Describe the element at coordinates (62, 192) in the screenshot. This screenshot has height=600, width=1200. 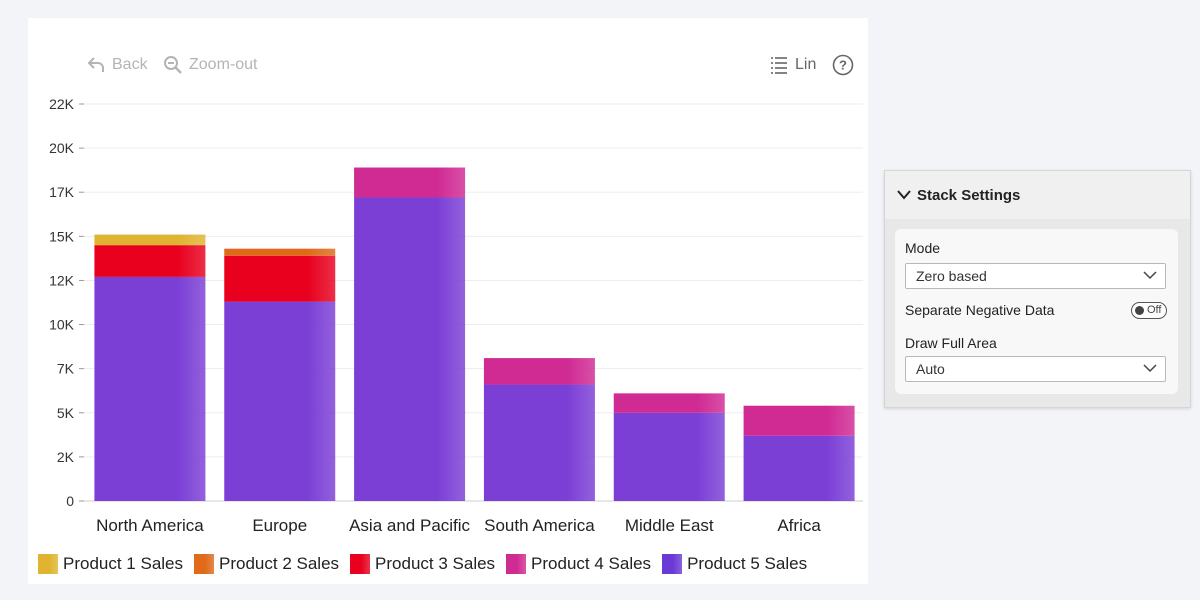
I see `y-tick-label: 17K` at that location.